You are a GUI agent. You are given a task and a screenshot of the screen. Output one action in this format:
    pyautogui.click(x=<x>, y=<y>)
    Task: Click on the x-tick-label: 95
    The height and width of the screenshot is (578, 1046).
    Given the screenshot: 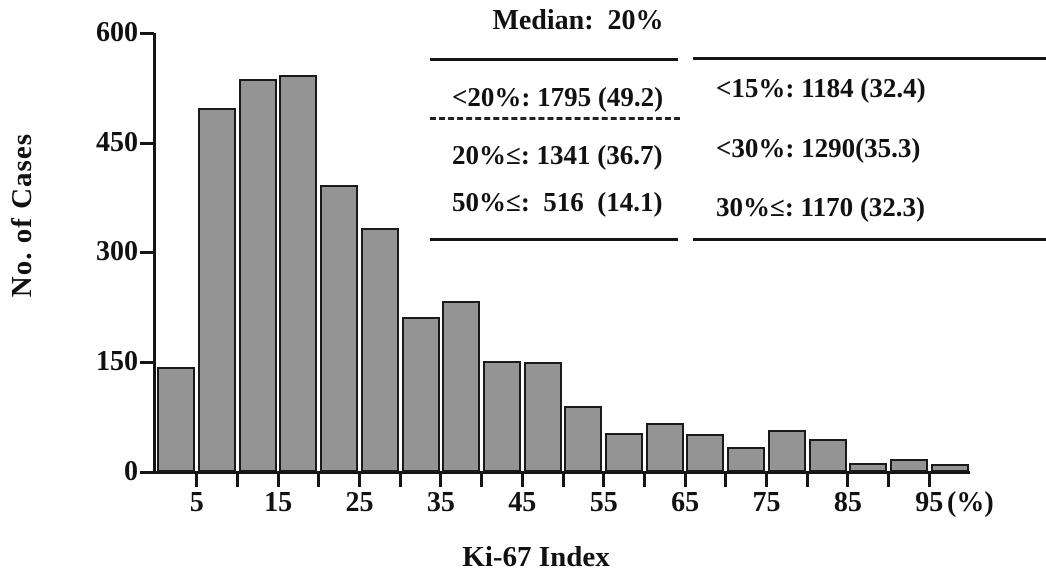 What is the action you would take?
    pyautogui.click(x=929, y=502)
    